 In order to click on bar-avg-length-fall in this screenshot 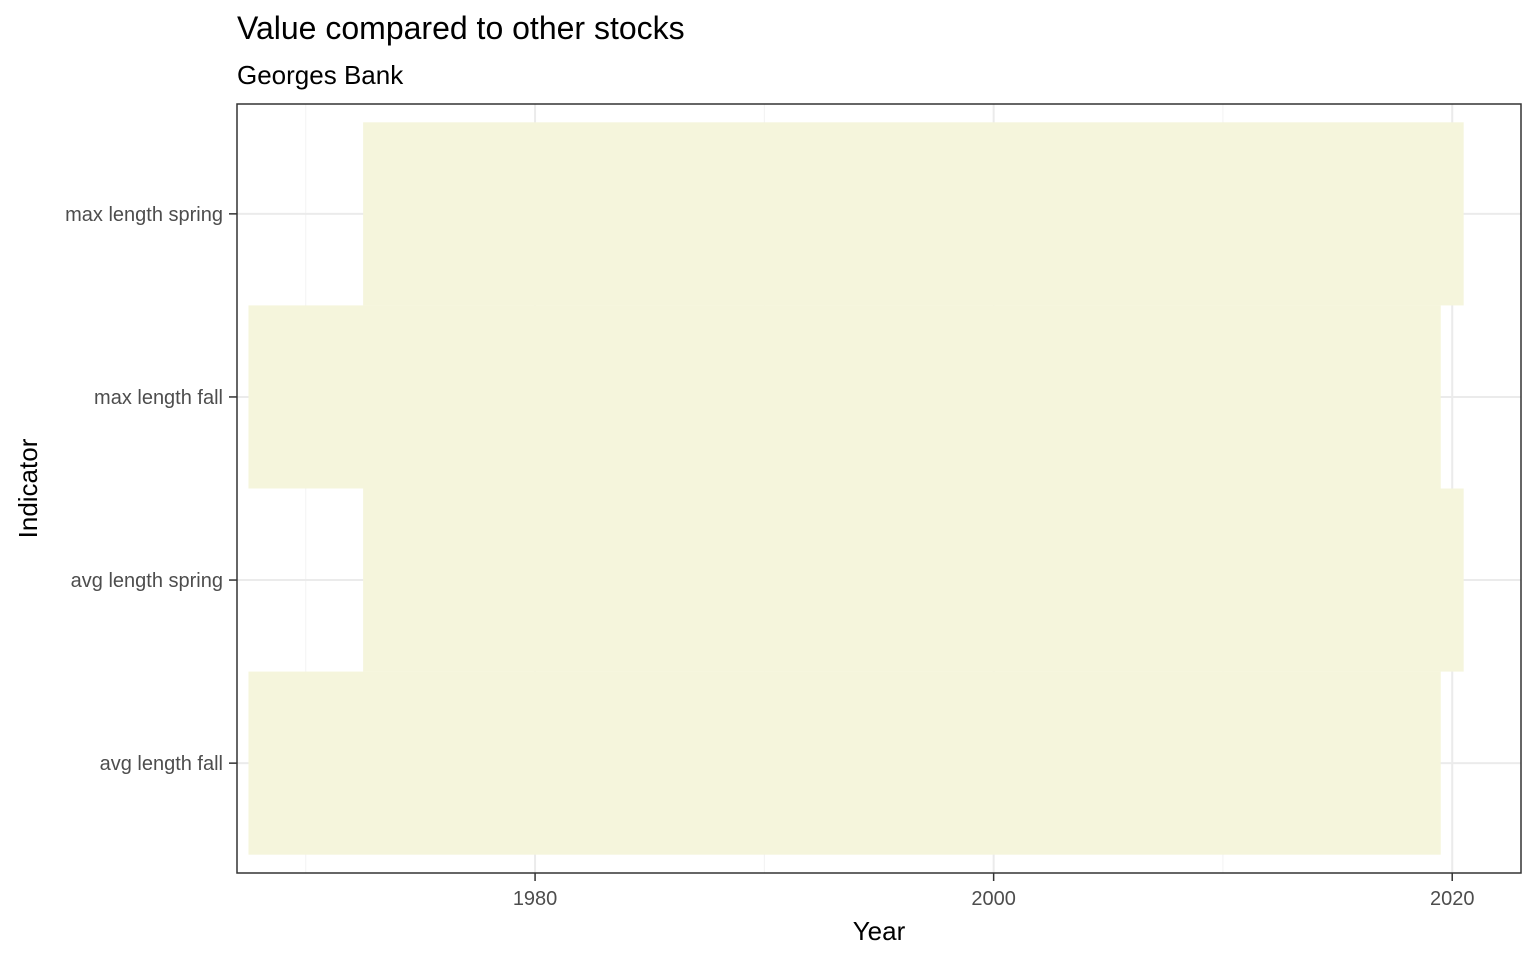, I will do `click(844, 763)`.